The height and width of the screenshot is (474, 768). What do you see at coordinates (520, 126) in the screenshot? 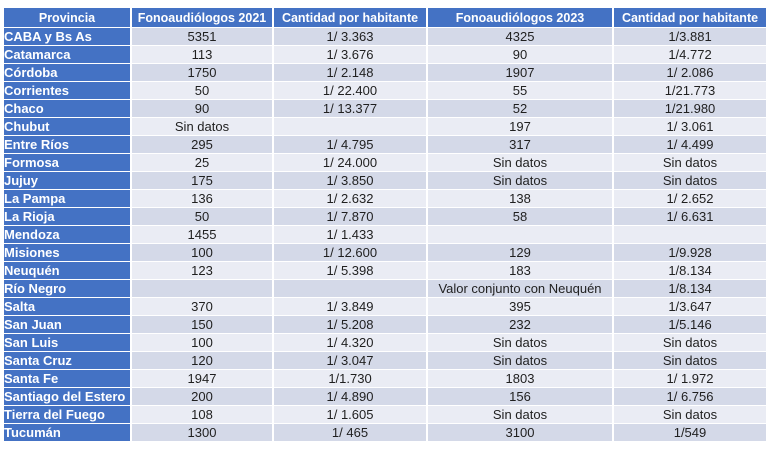
I see `value-cell: 197` at bounding box center [520, 126].